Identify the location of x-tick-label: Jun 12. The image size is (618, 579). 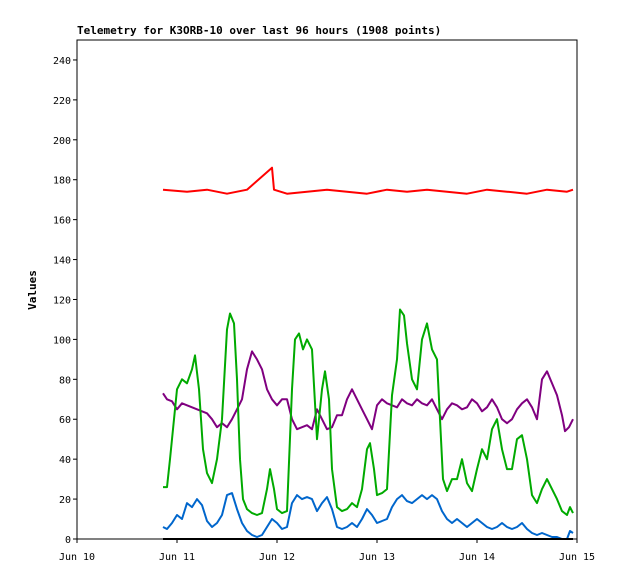
(277, 557).